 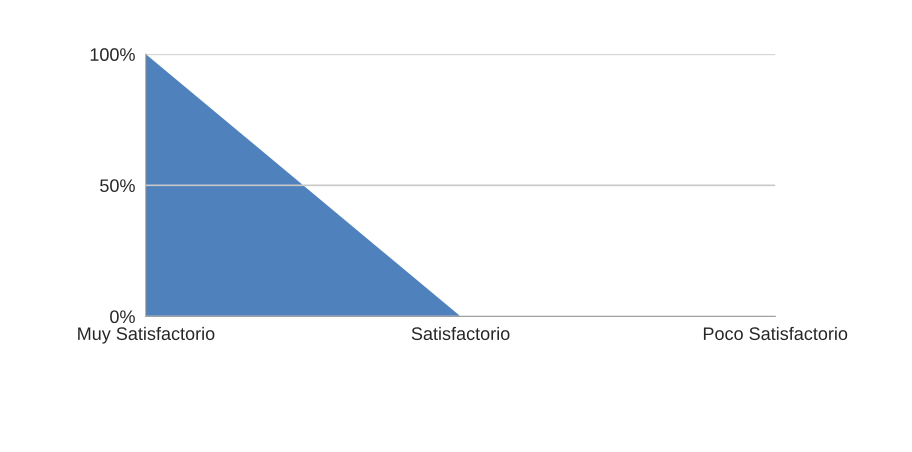 I want to click on y-tick-label: 50%, so click(x=117, y=185).